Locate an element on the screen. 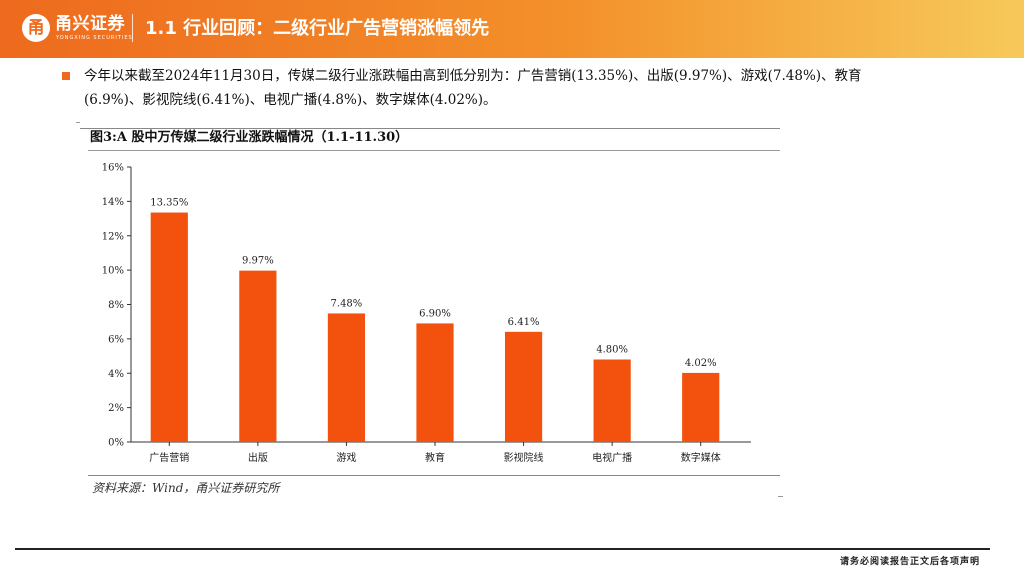 The image size is (1024, 576). y-tick-label: 16% is located at coordinates (113, 168).